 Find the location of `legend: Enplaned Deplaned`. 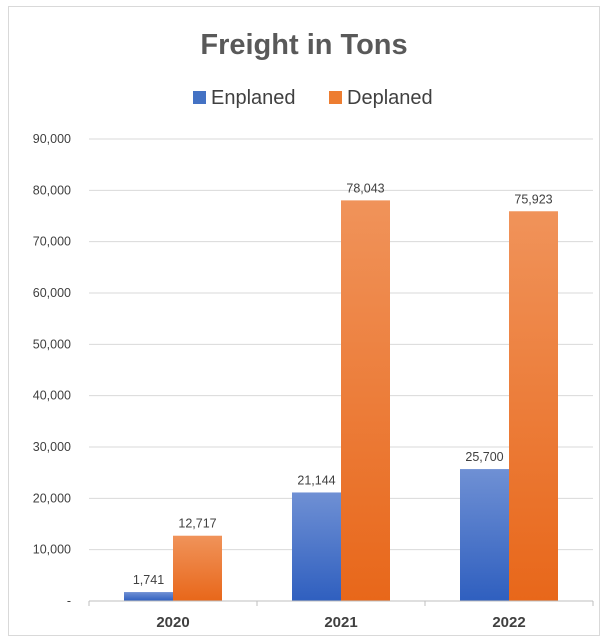

legend: Enplaned Deplaned is located at coordinates (313, 98).